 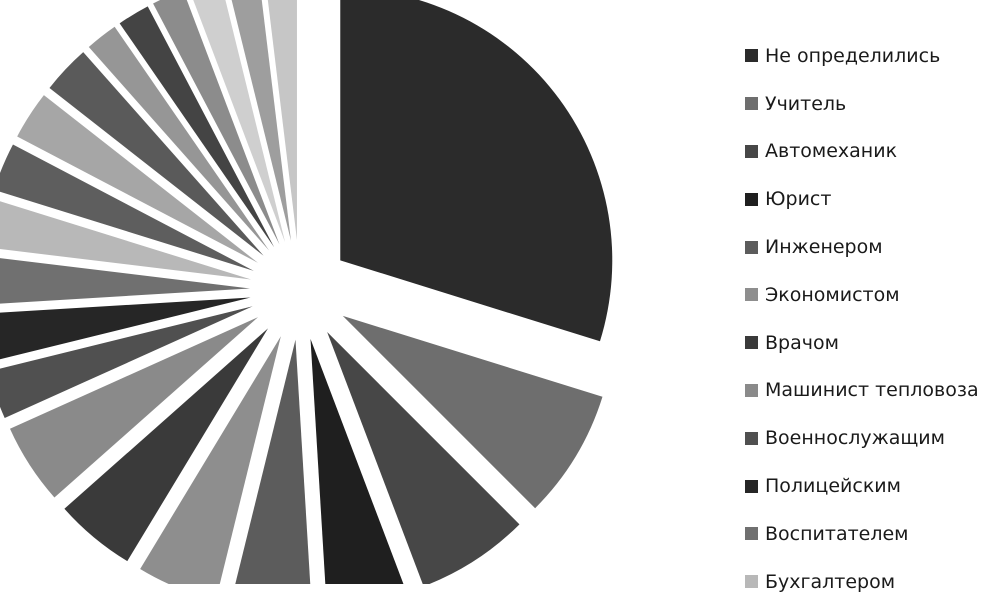 What do you see at coordinates (862, 104) in the screenshot?
I see `legend-item: Учитель` at bounding box center [862, 104].